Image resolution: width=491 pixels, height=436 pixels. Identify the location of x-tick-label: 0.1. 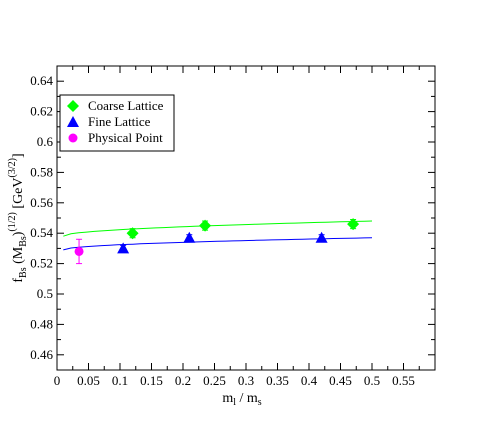
(120, 380).